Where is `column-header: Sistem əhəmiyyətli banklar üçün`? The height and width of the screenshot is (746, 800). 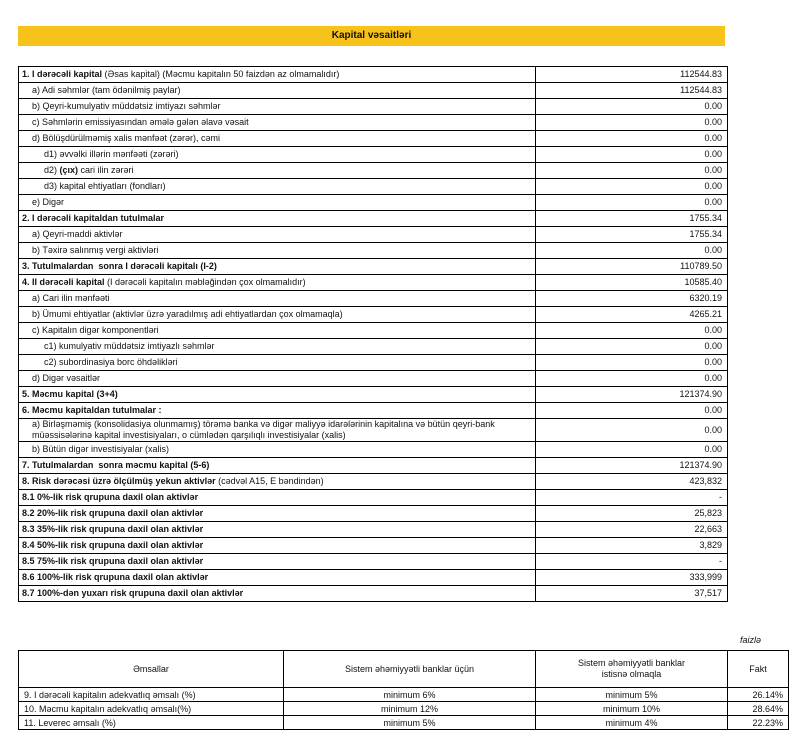 column-header: Sistem əhəmiyyətli banklar üçün is located at coordinates (409, 669).